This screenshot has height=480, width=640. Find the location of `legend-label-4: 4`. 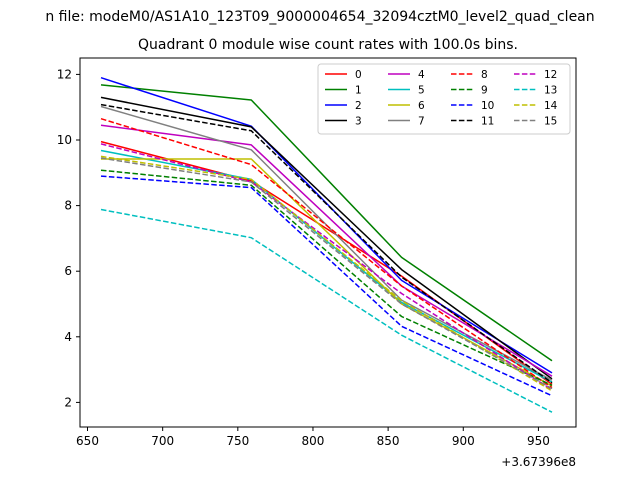

legend-label-4: 4 is located at coordinates (421, 75).